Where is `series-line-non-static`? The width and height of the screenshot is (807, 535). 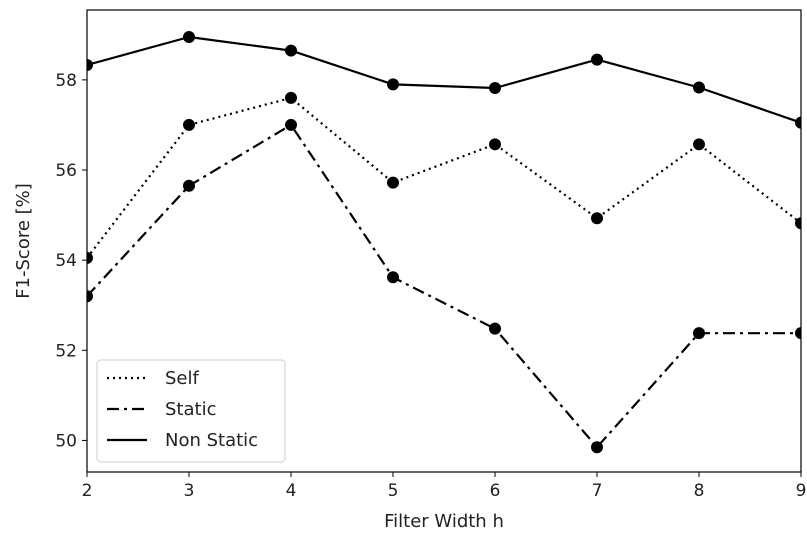 series-line-non-static is located at coordinates (444, 79).